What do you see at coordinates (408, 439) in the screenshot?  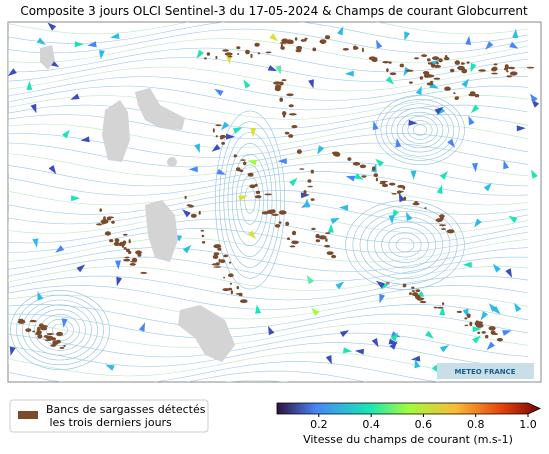 I see `colorbar-label: Vitesse du champs de courant (m.s-1)` at bounding box center [408, 439].